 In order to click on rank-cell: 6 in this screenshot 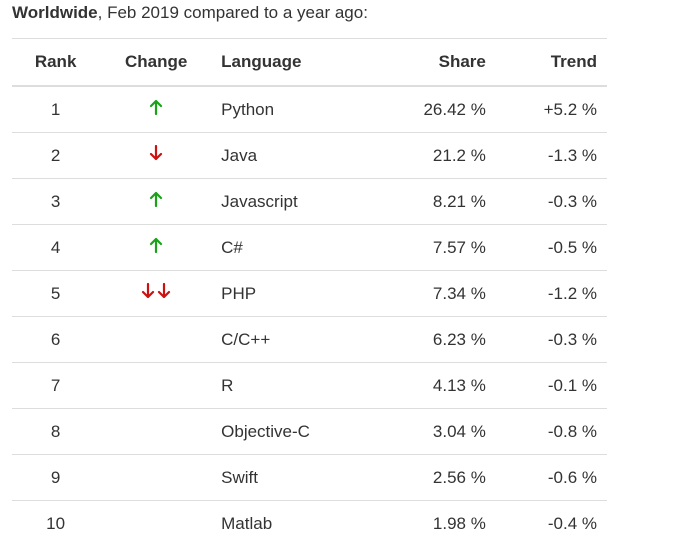, I will do `click(55, 340)`.